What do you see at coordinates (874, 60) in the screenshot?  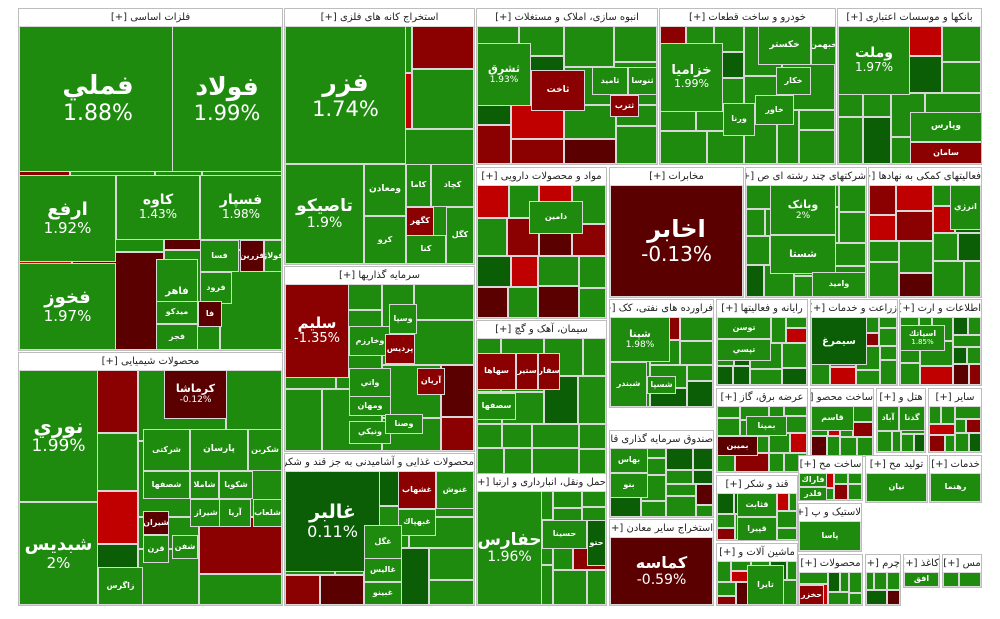 I see `stock-tile-وملت: وملت 1.97%` at bounding box center [874, 60].